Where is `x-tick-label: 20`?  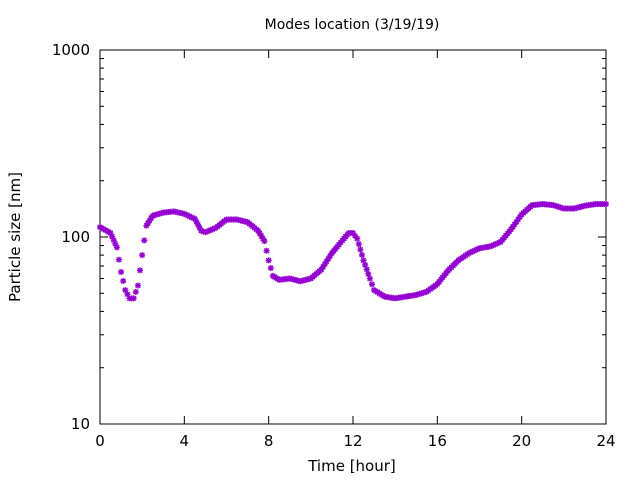
x-tick-label: 20 is located at coordinates (521, 441).